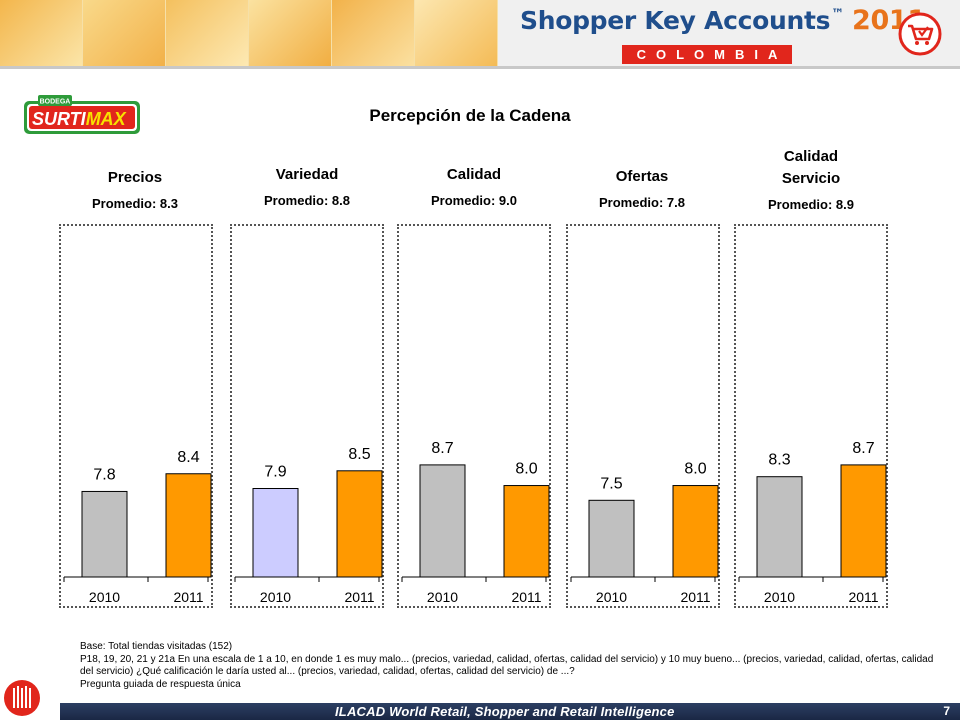  Describe the element at coordinates (920, 34) in the screenshot. I see `shopping-cart-logo-icon` at that location.